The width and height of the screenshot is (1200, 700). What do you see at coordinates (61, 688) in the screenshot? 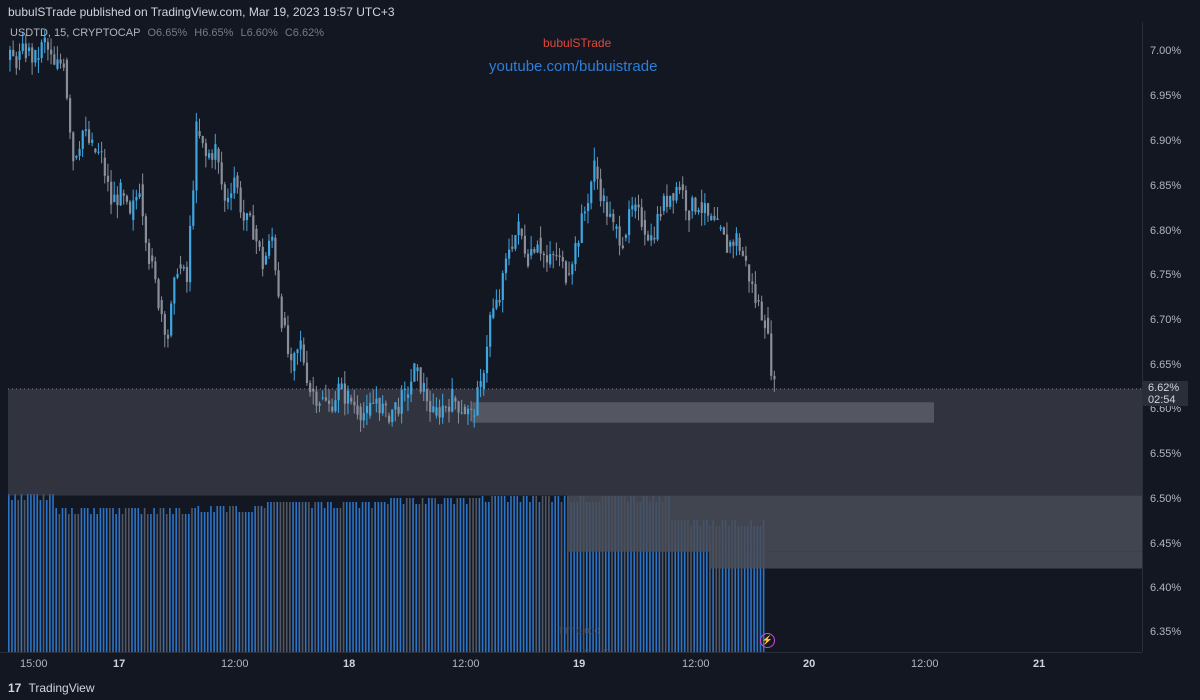
I see `footer-brand: TradingView` at bounding box center [61, 688].